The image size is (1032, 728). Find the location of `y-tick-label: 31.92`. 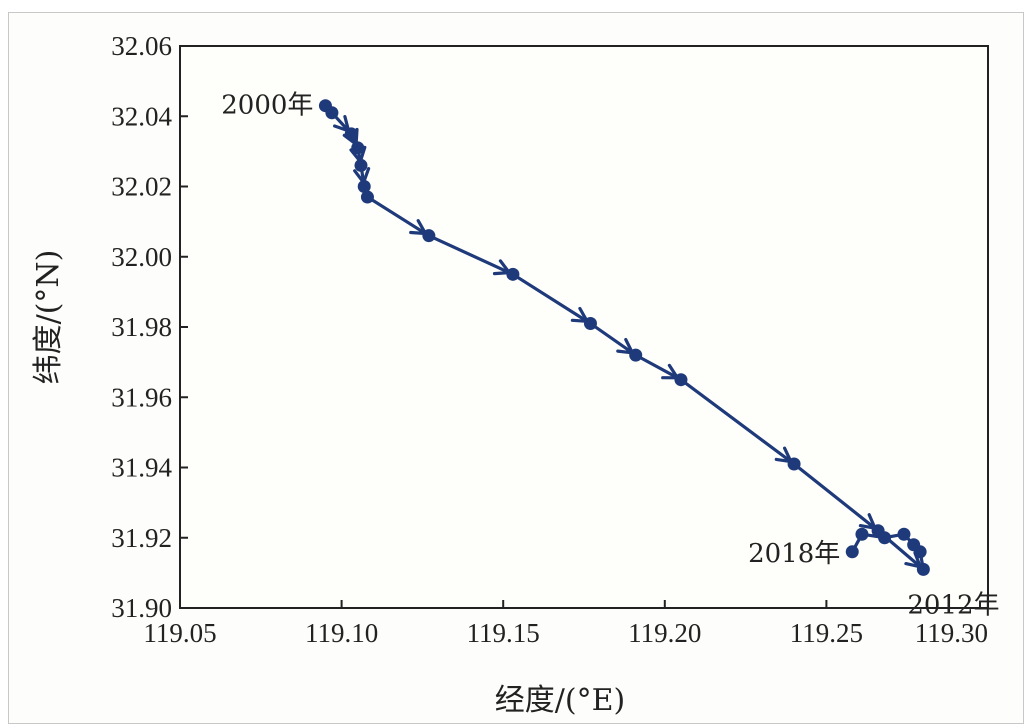

y-tick-label: 31.92 is located at coordinates (141, 538).